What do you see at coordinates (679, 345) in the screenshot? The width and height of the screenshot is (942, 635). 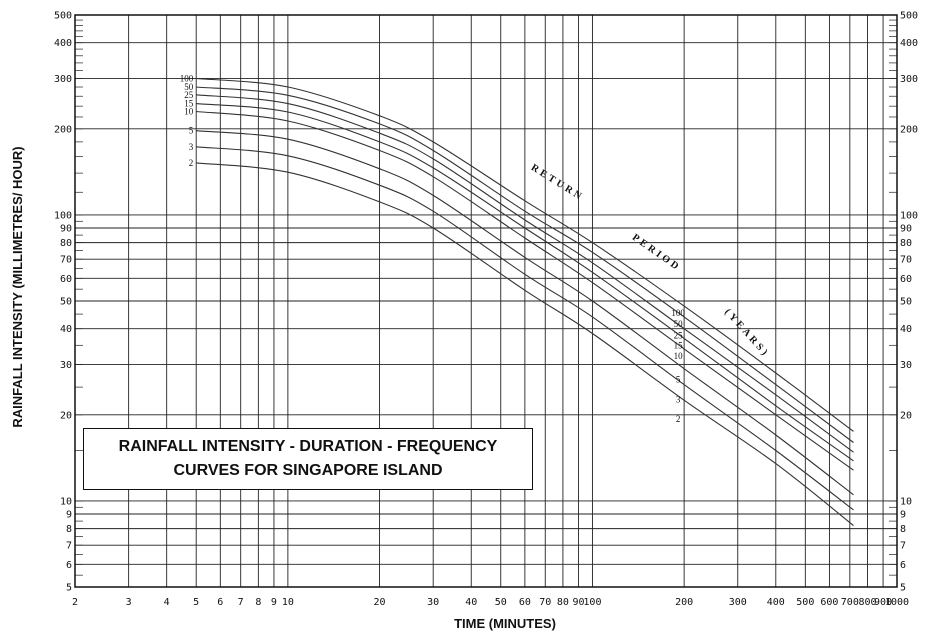 I see `series-label-mid-15: 15` at bounding box center [679, 345].